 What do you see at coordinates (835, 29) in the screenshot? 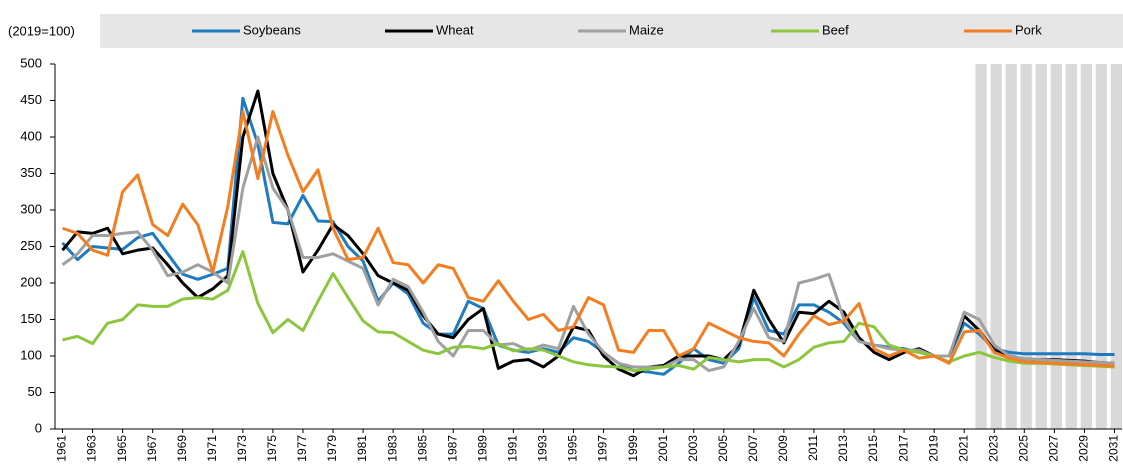
I see `legend-label: Beef` at bounding box center [835, 29].